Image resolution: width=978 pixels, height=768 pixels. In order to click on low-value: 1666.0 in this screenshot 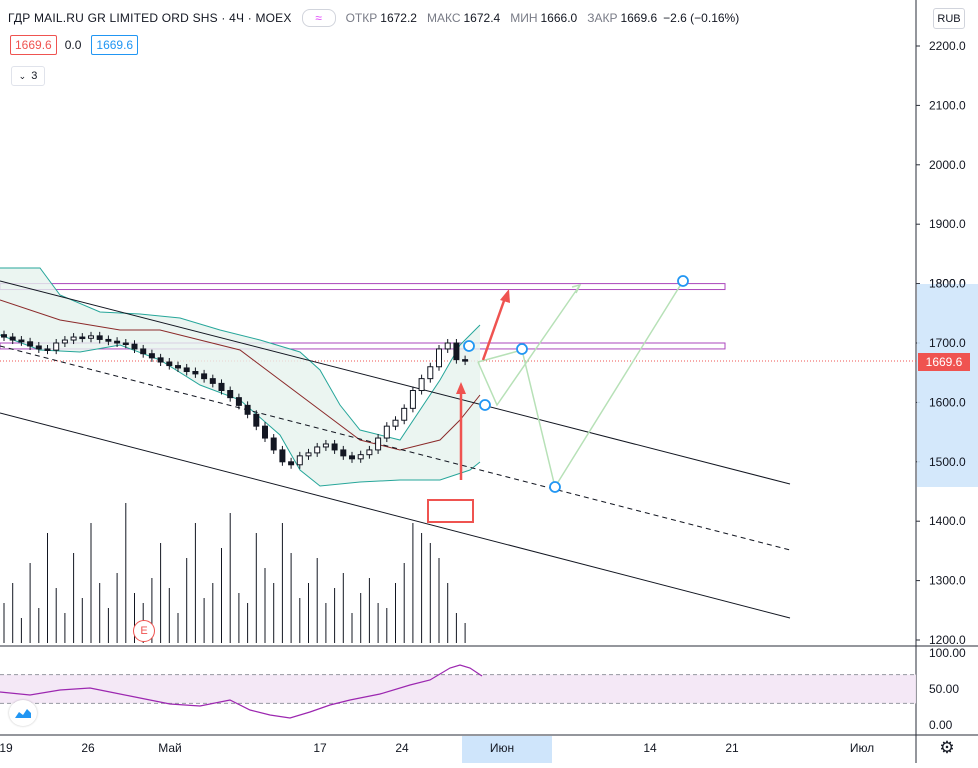, I will do `click(559, 18)`.